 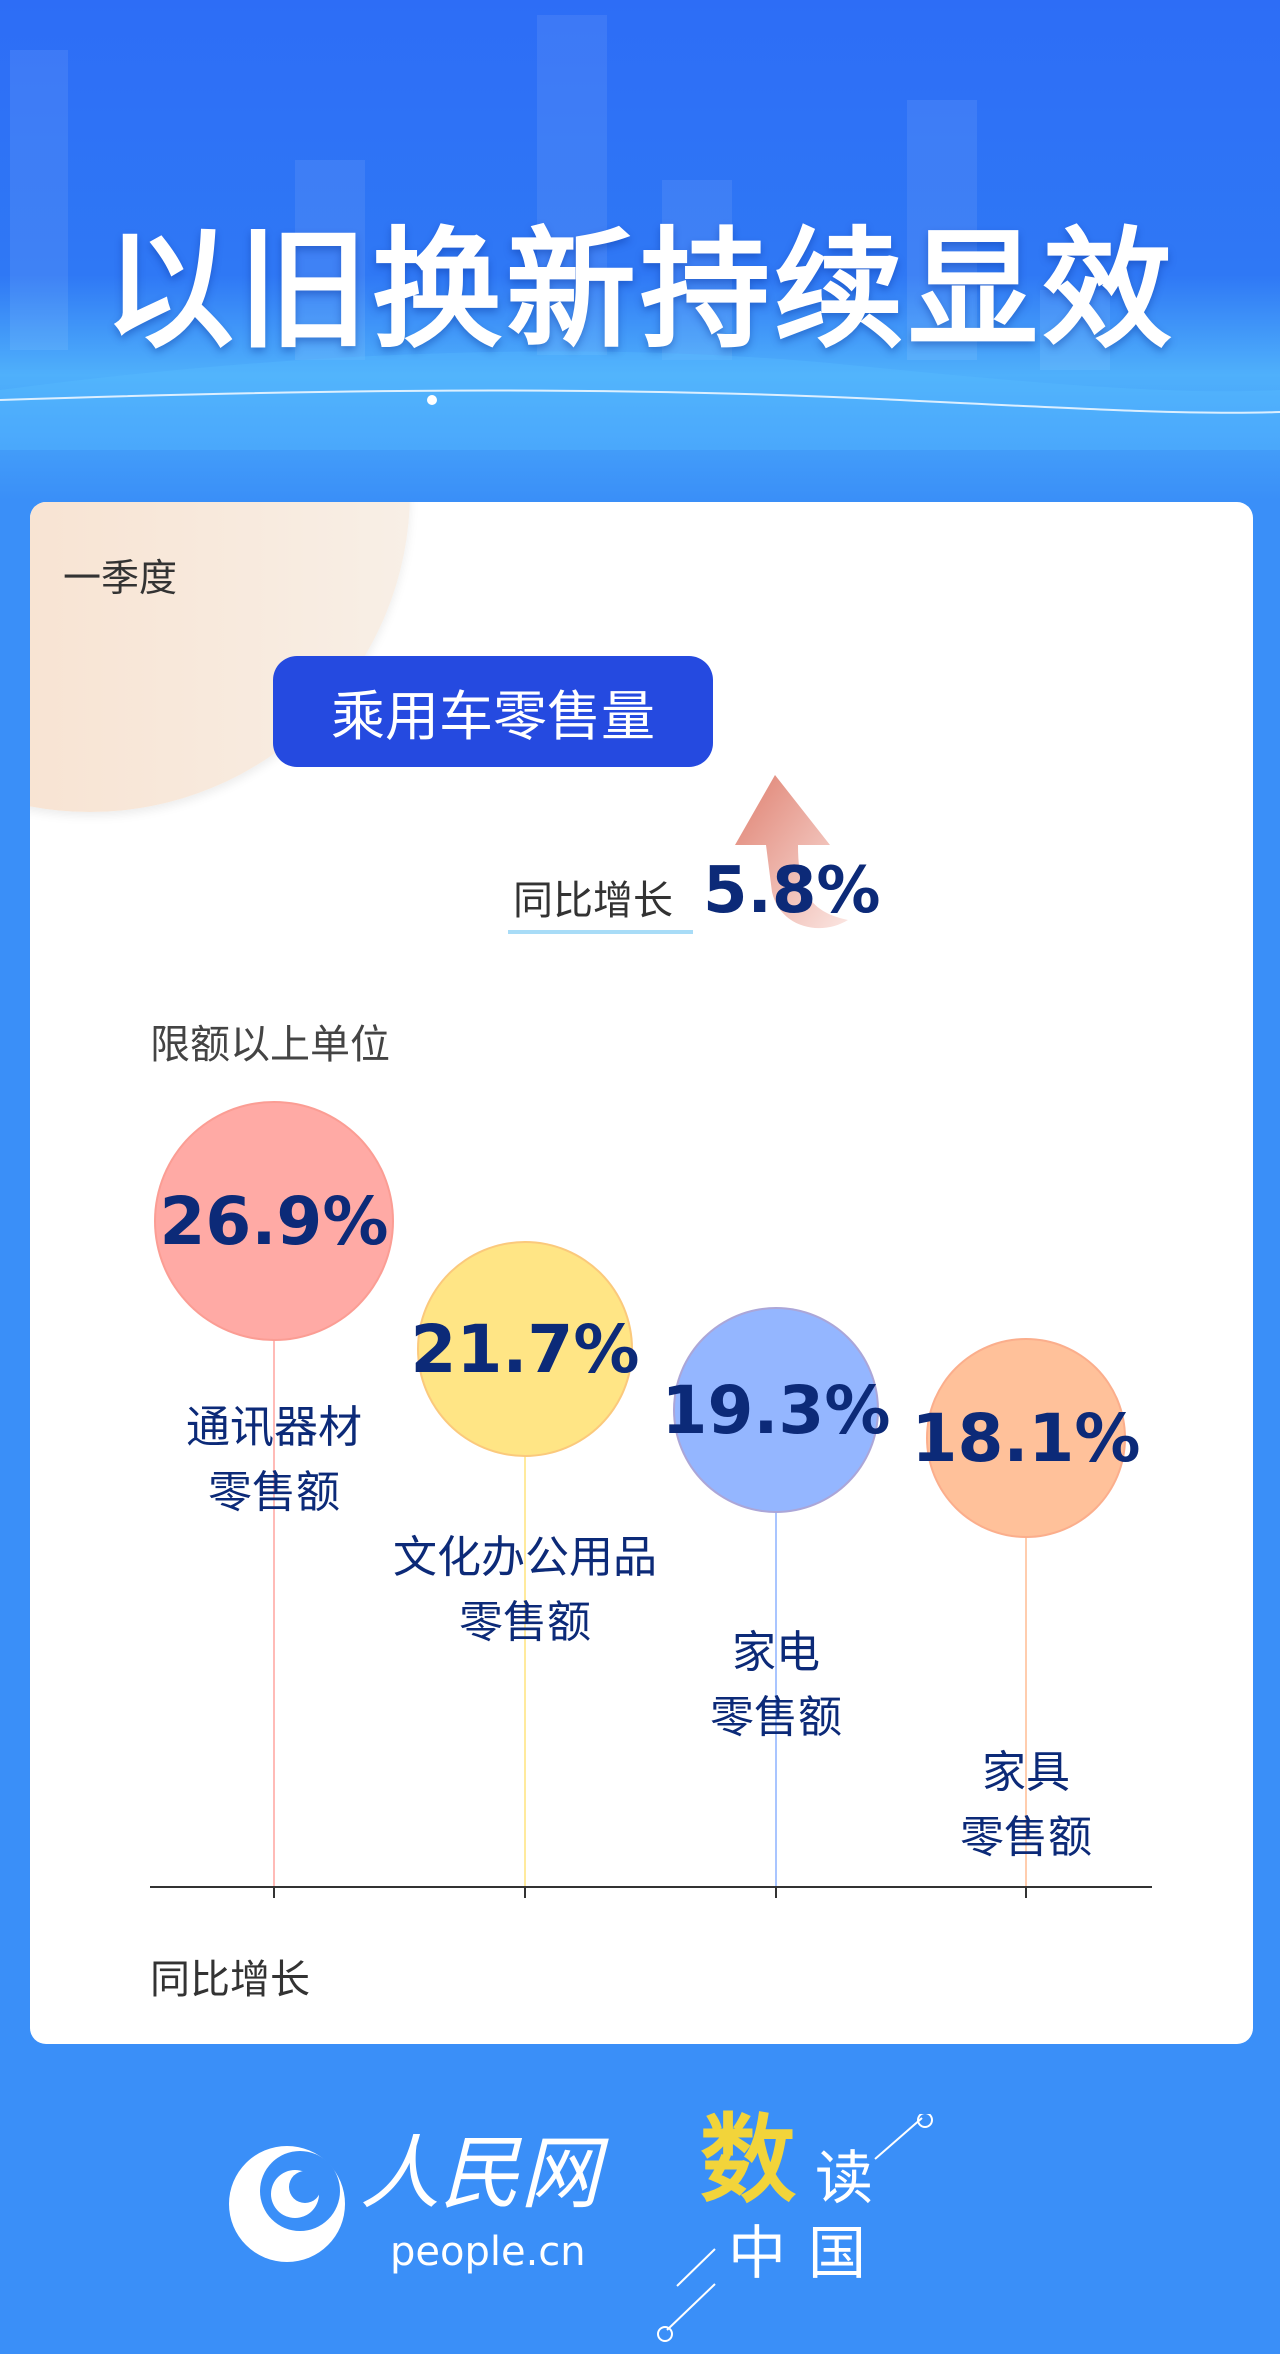 I want to click on footer: 人民网 people.cn 数 读 中 国, so click(x=640, y=2199).